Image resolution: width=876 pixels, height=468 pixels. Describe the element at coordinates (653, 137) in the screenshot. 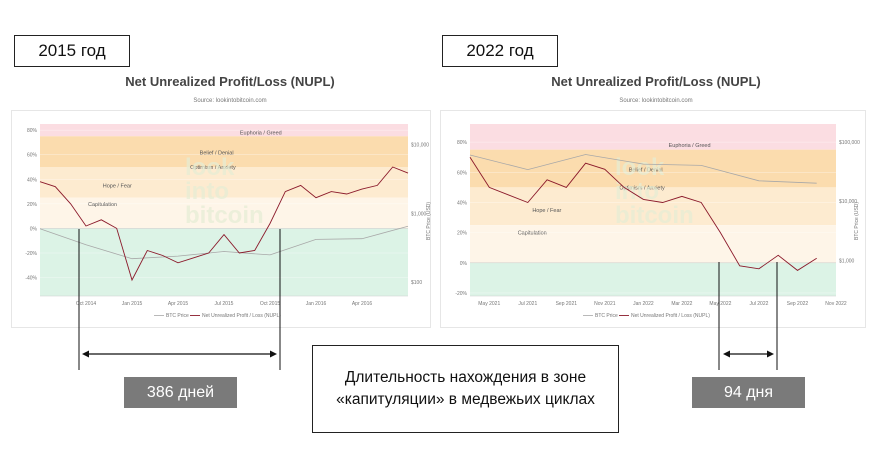

I see `zone-euphoria` at that location.